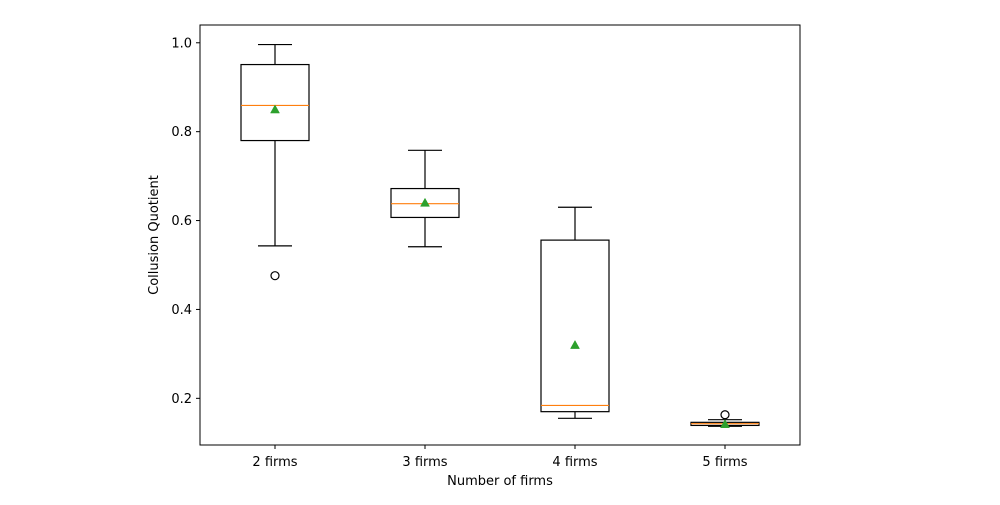 The width and height of the screenshot is (1000, 505). Describe the element at coordinates (181, 310) in the screenshot. I see `y-tick-label: 0.4` at that location.